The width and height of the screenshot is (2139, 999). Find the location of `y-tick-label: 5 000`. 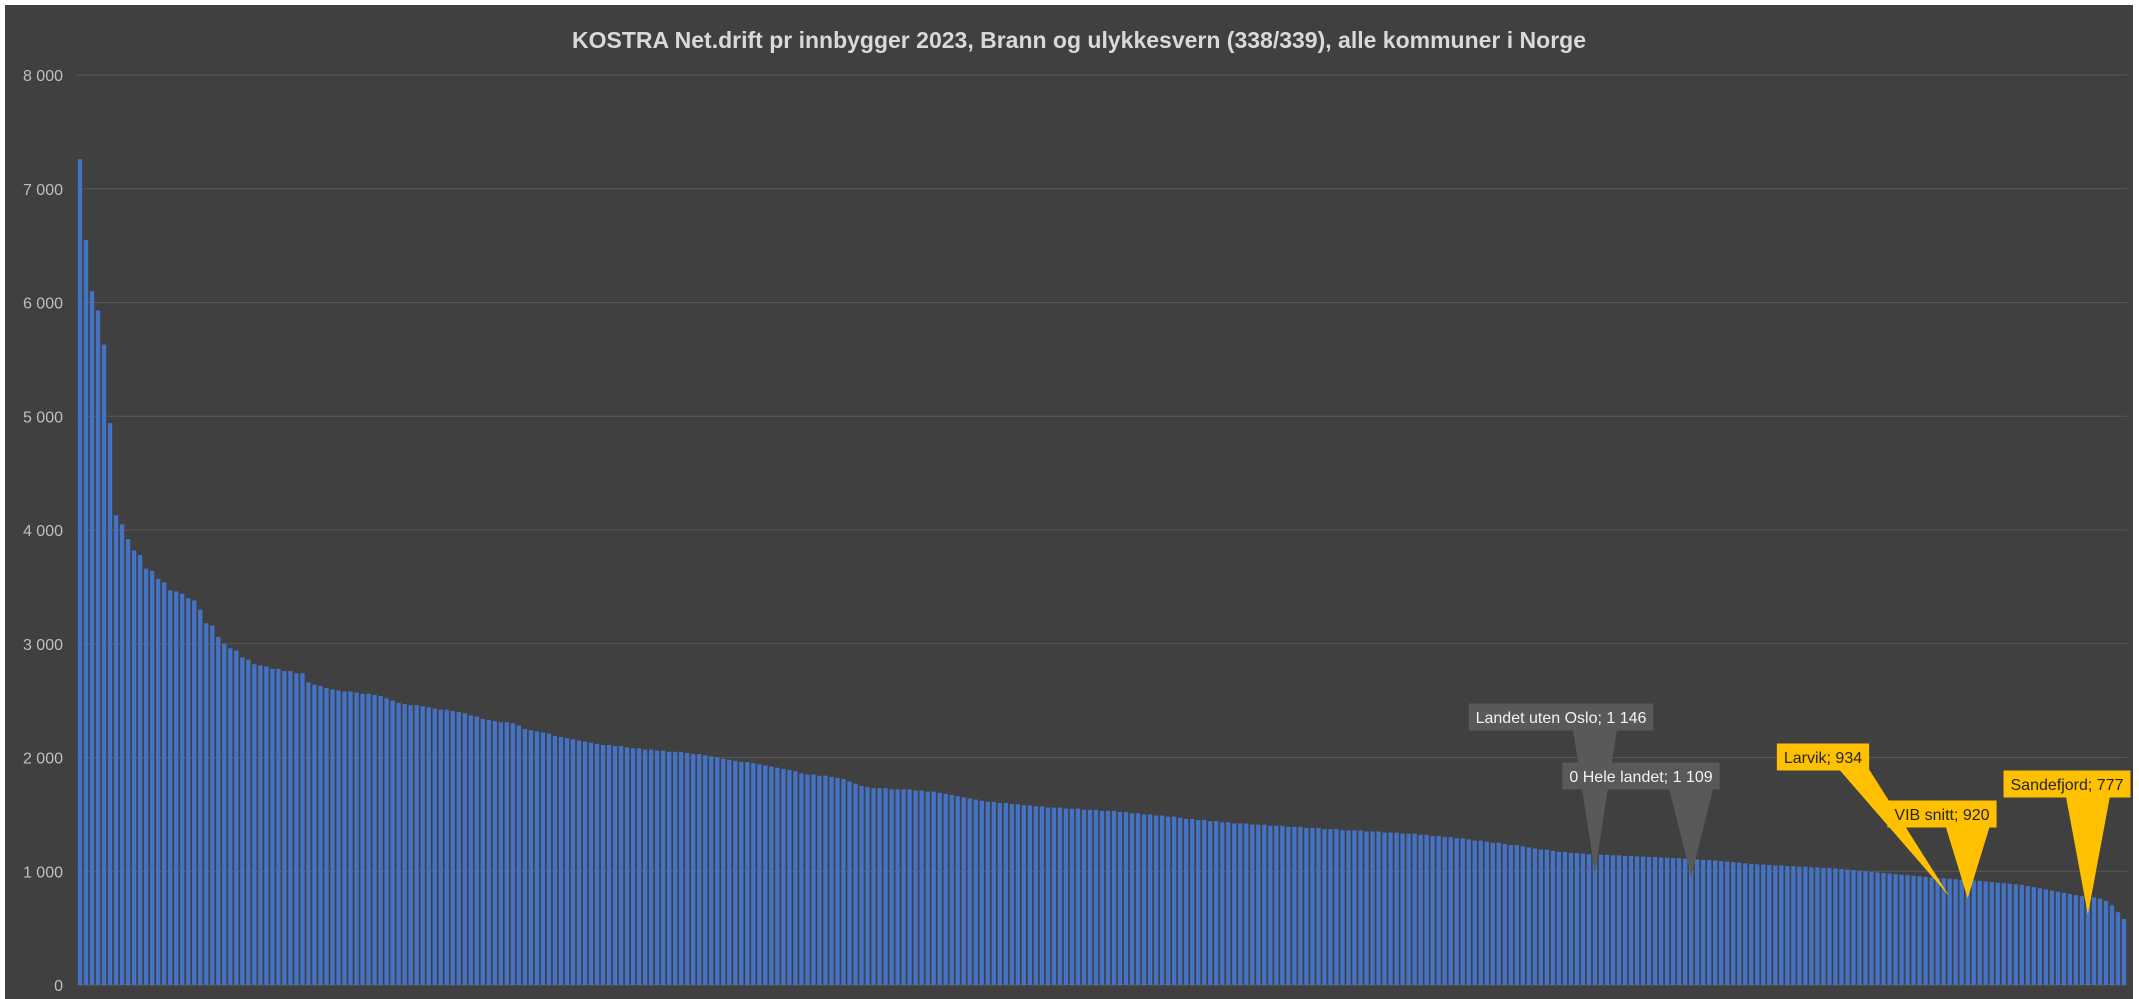

y-tick-label: 5 000 is located at coordinates (43, 417).